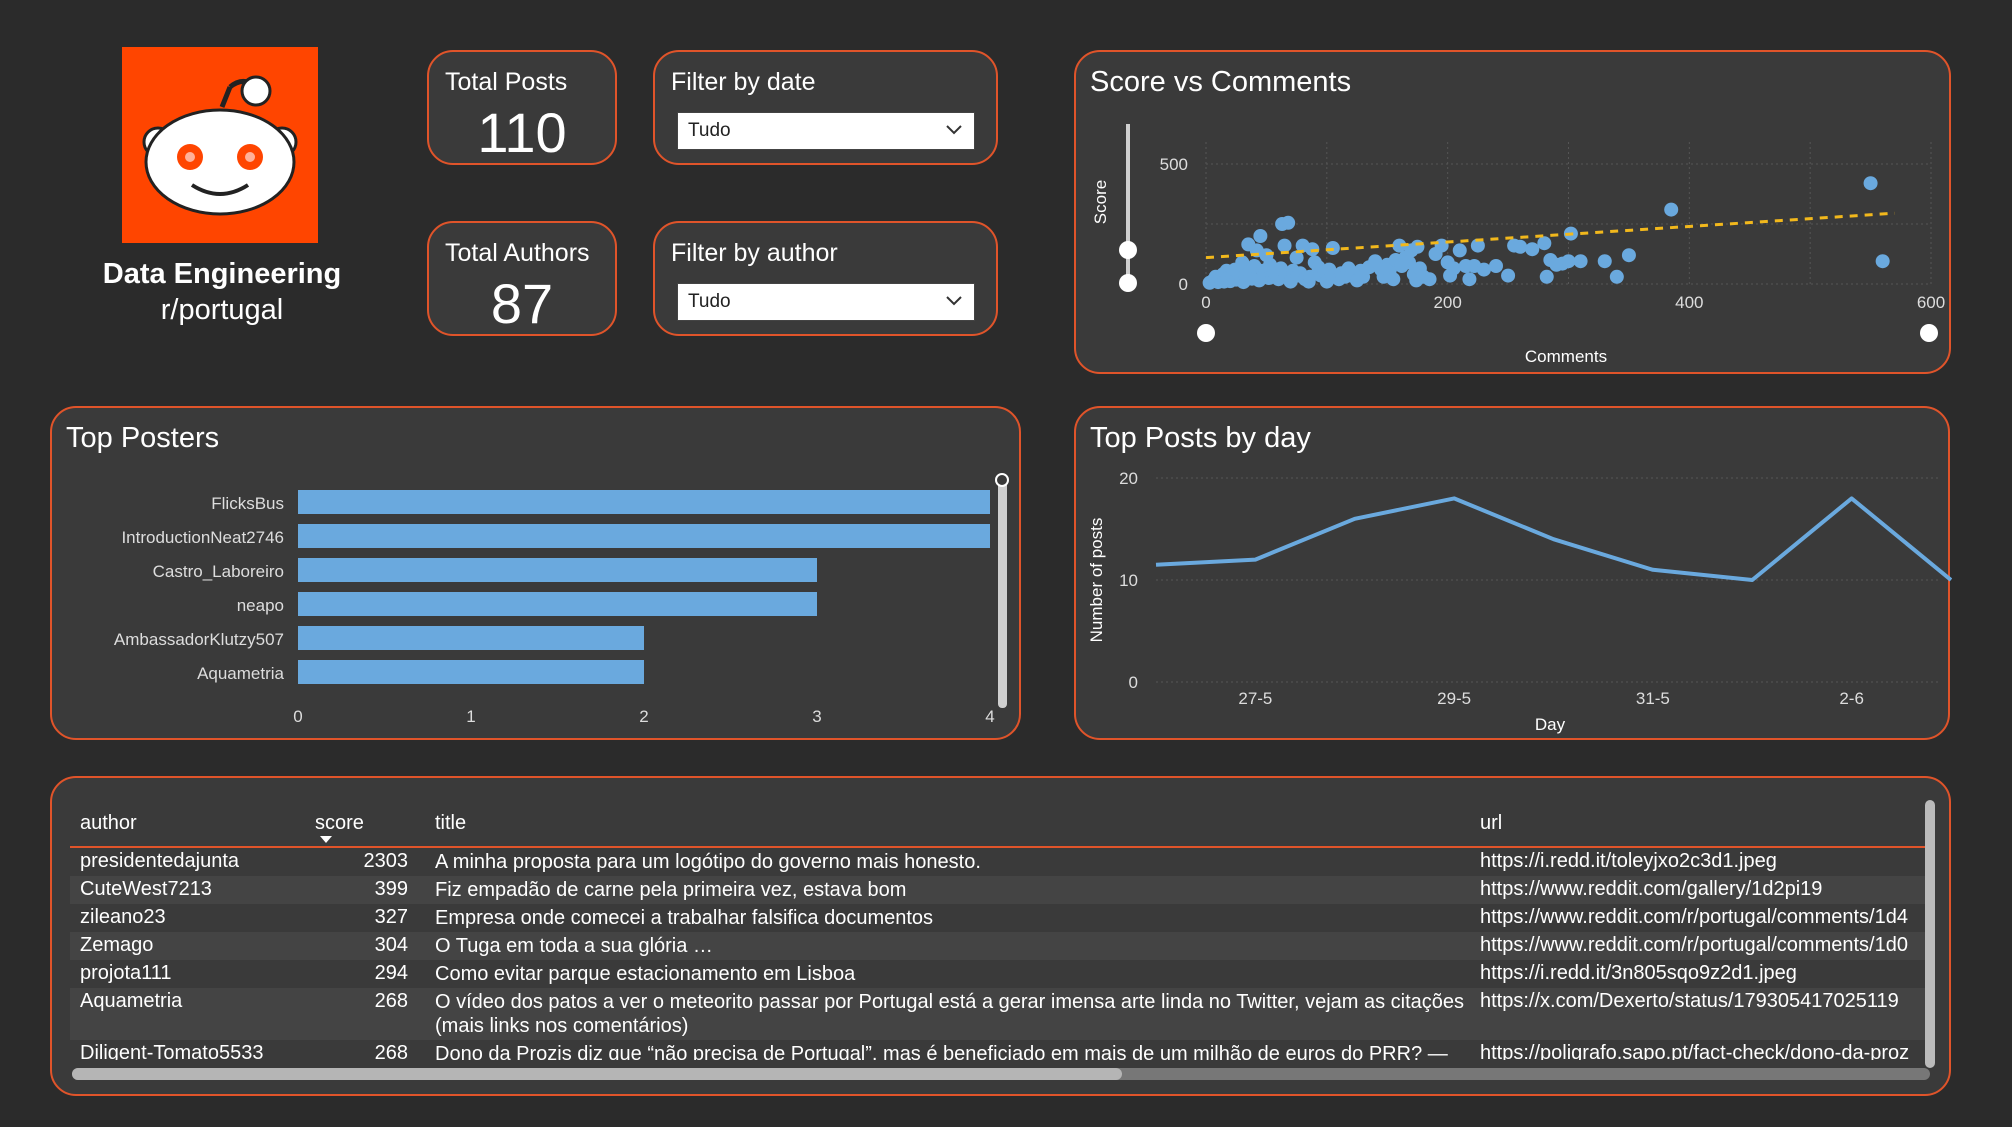 Image resolution: width=2012 pixels, height=1127 pixels. I want to click on column-header-score: score, so click(339, 823).